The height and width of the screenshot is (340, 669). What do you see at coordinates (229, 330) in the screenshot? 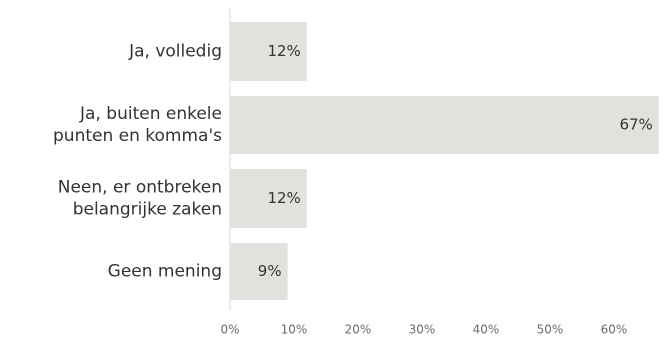
I see `x-tick-label: 0%` at bounding box center [229, 330].